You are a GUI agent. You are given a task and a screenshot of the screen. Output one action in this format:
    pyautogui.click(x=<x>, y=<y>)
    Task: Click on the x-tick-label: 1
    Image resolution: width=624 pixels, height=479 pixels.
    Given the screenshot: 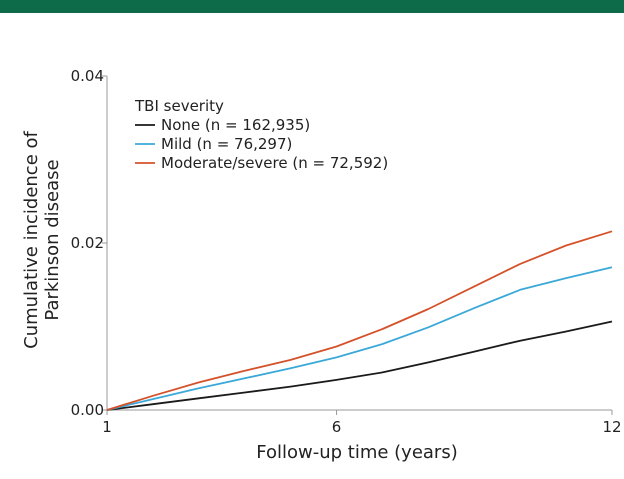 What is the action you would take?
    pyautogui.click(x=107, y=427)
    